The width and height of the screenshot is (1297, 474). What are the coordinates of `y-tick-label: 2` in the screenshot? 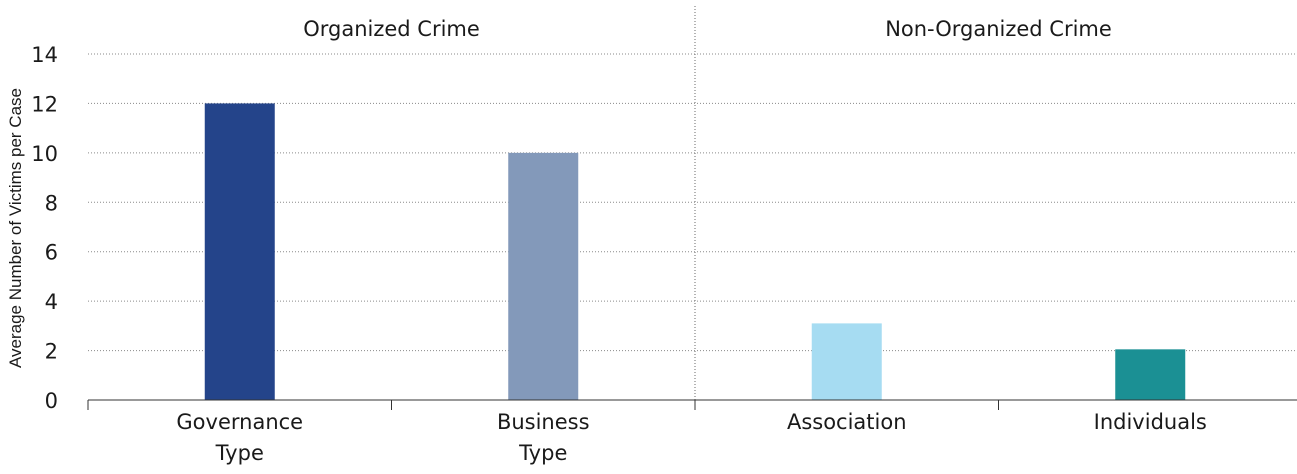 It's located at (51, 352).